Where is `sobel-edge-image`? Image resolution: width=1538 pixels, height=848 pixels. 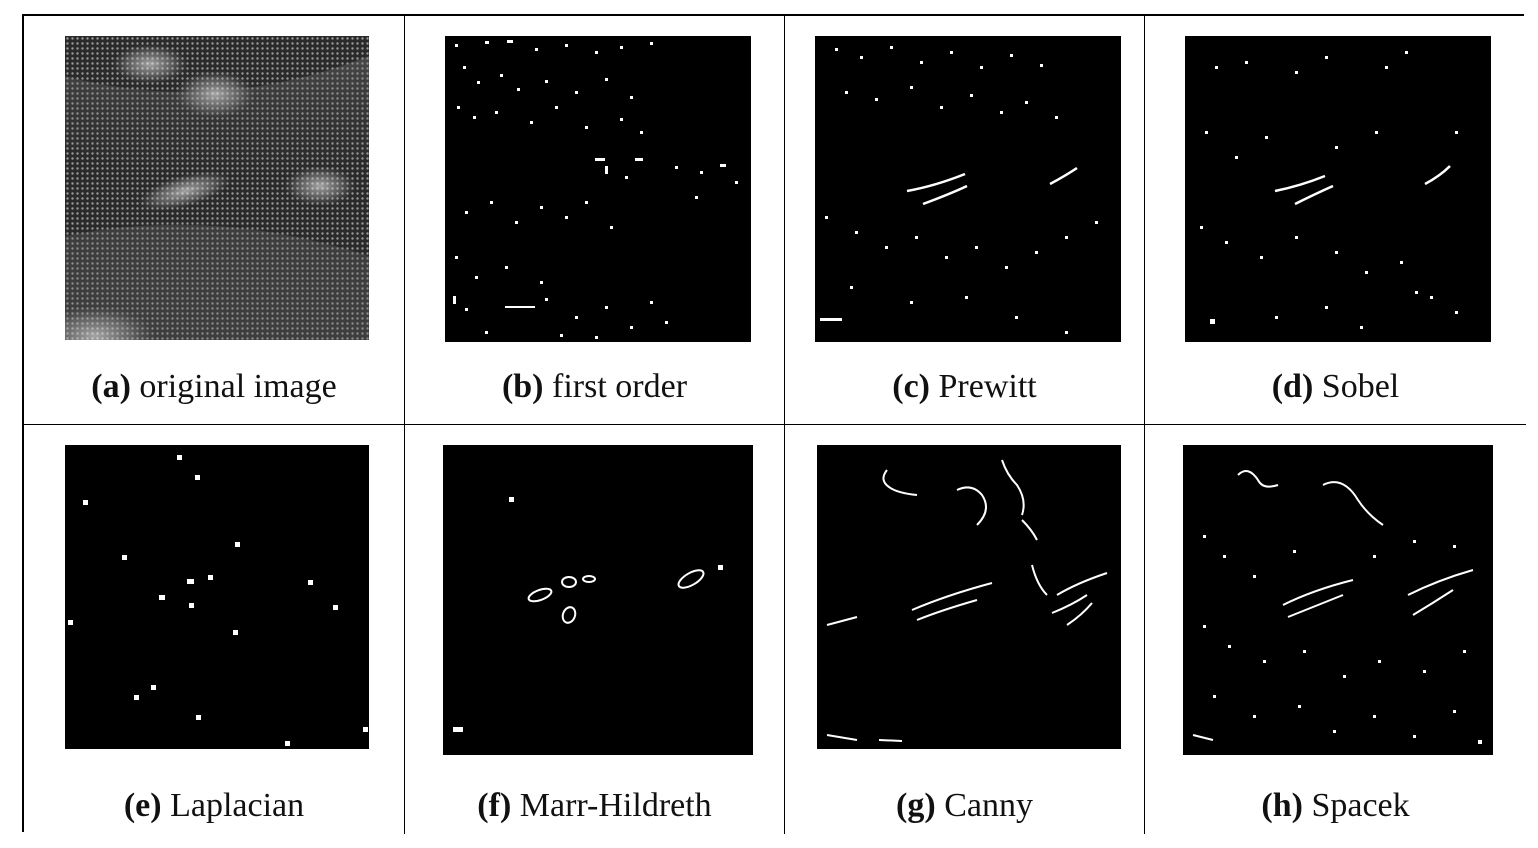
sobel-edge-image is located at coordinates (1338, 189).